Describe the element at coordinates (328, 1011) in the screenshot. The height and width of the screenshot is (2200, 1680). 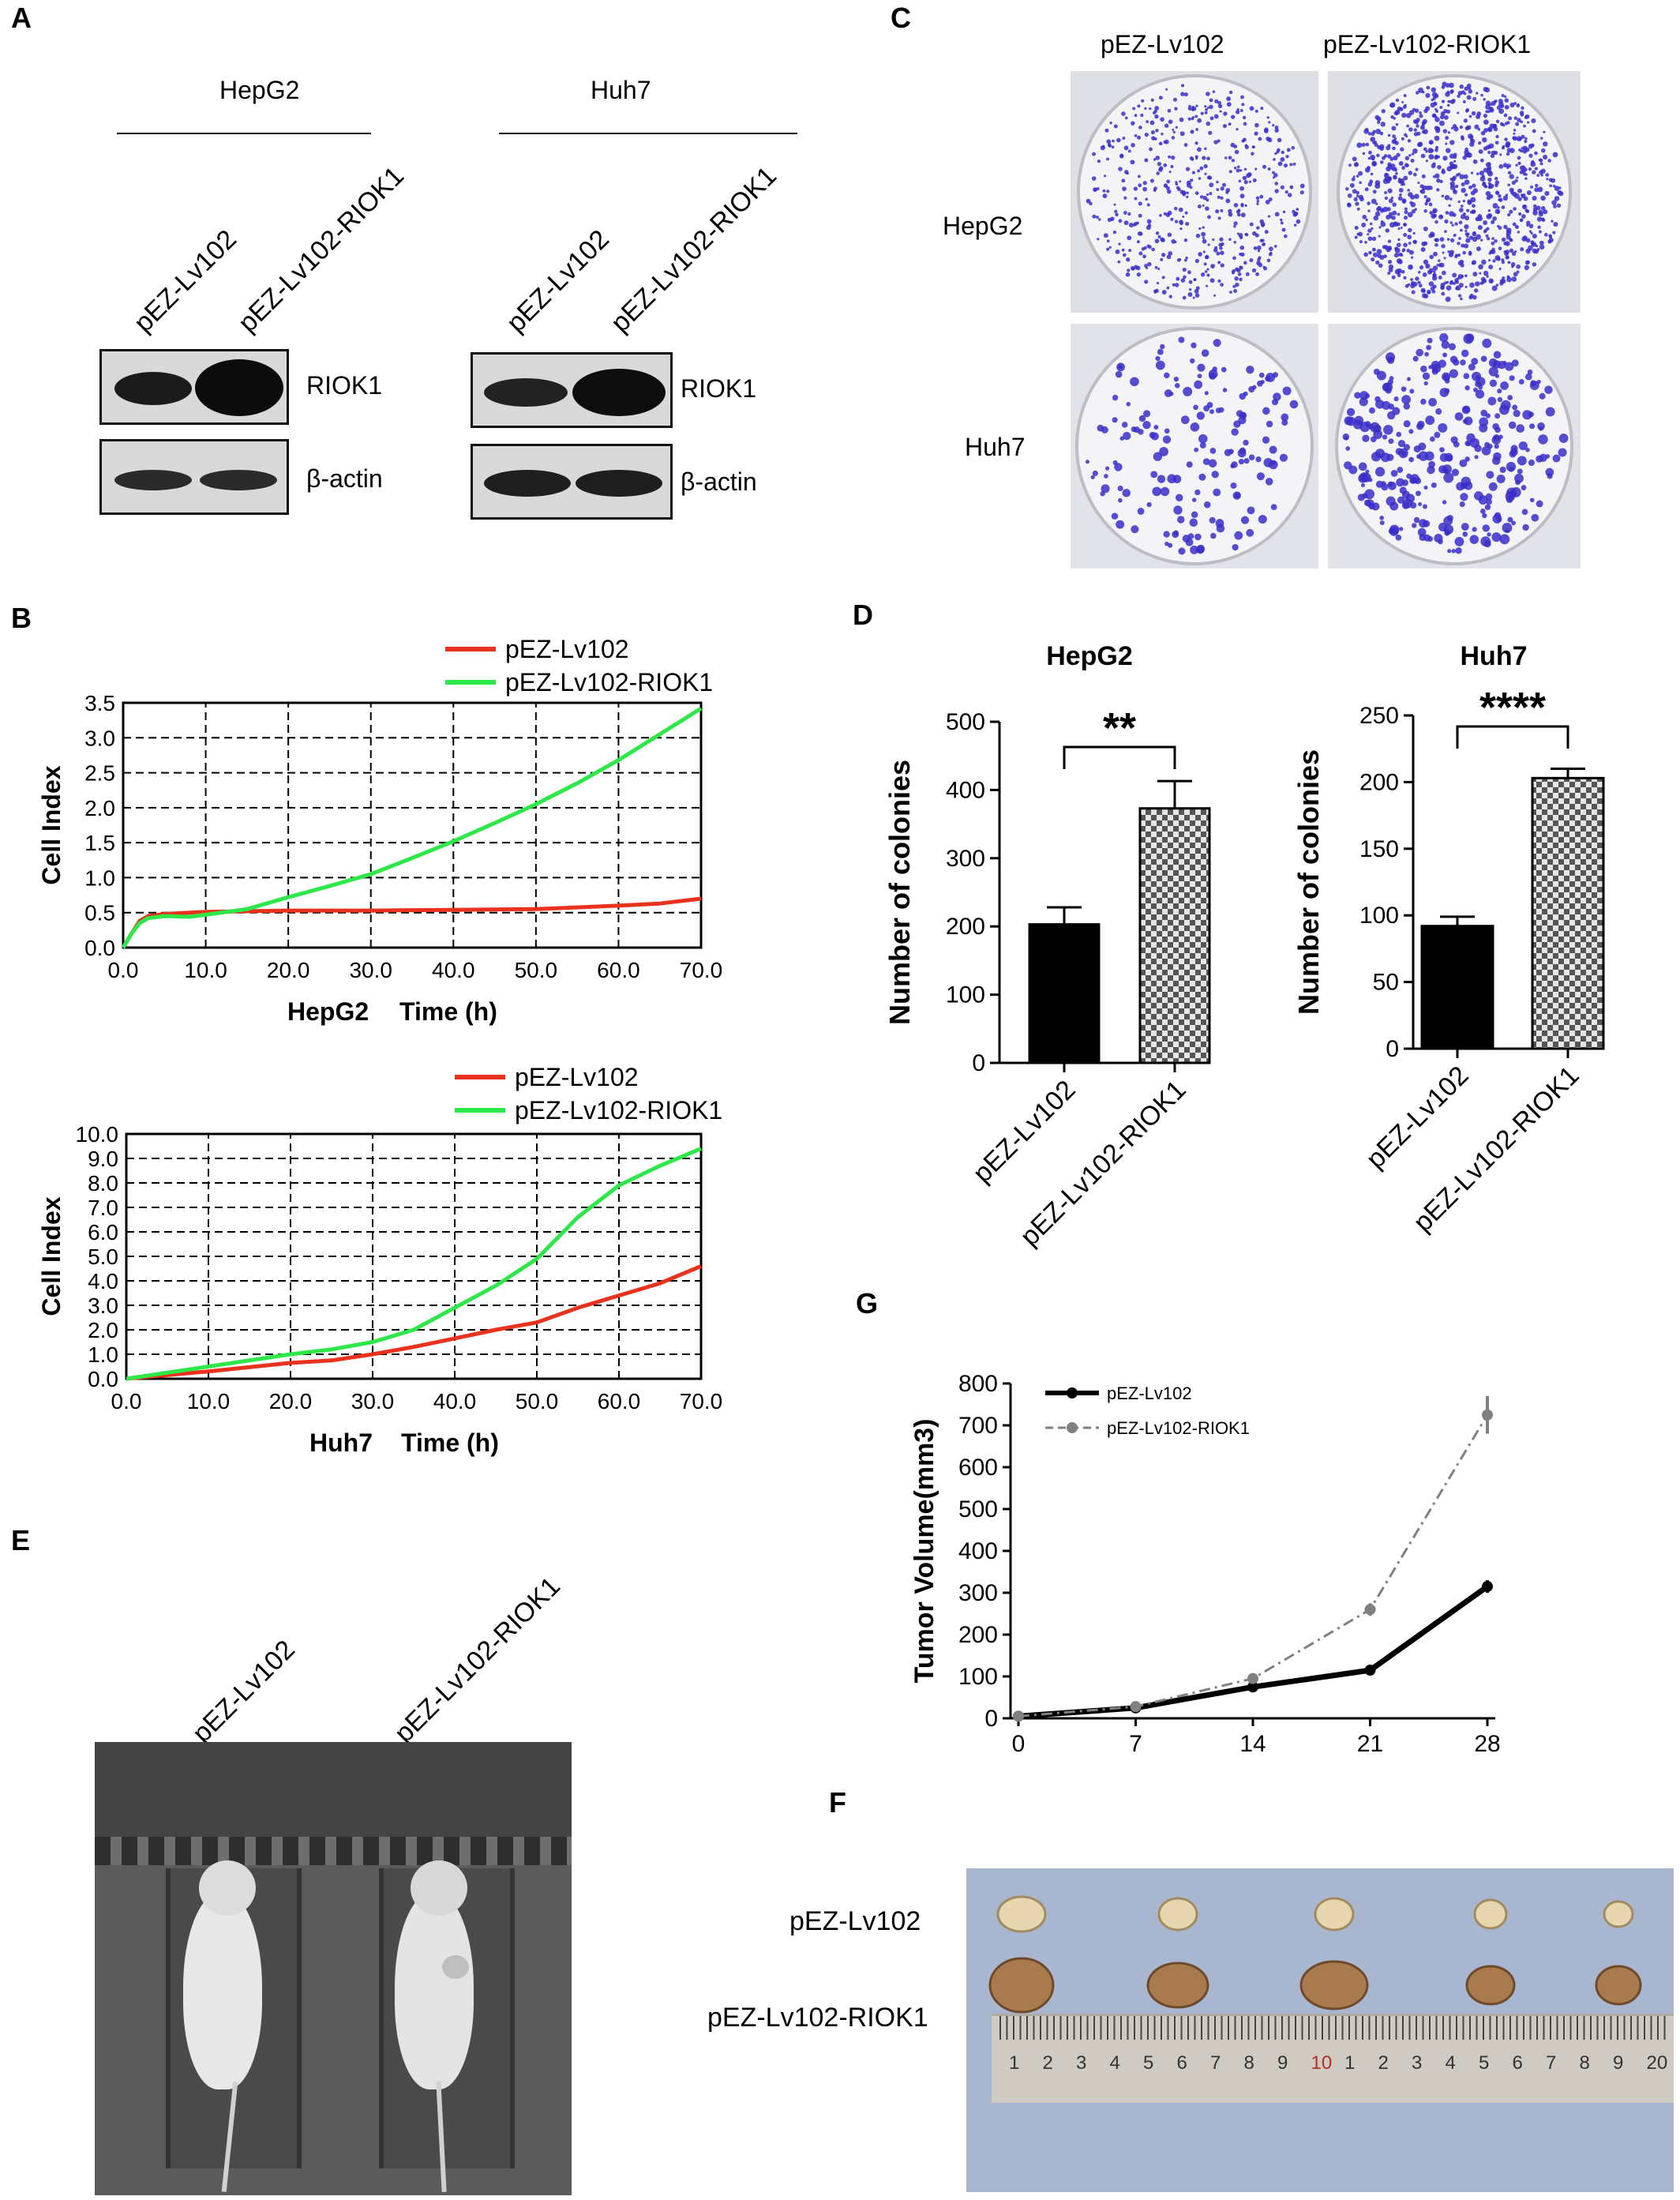
I see `x-axis-label-prefix: HepG2` at that location.